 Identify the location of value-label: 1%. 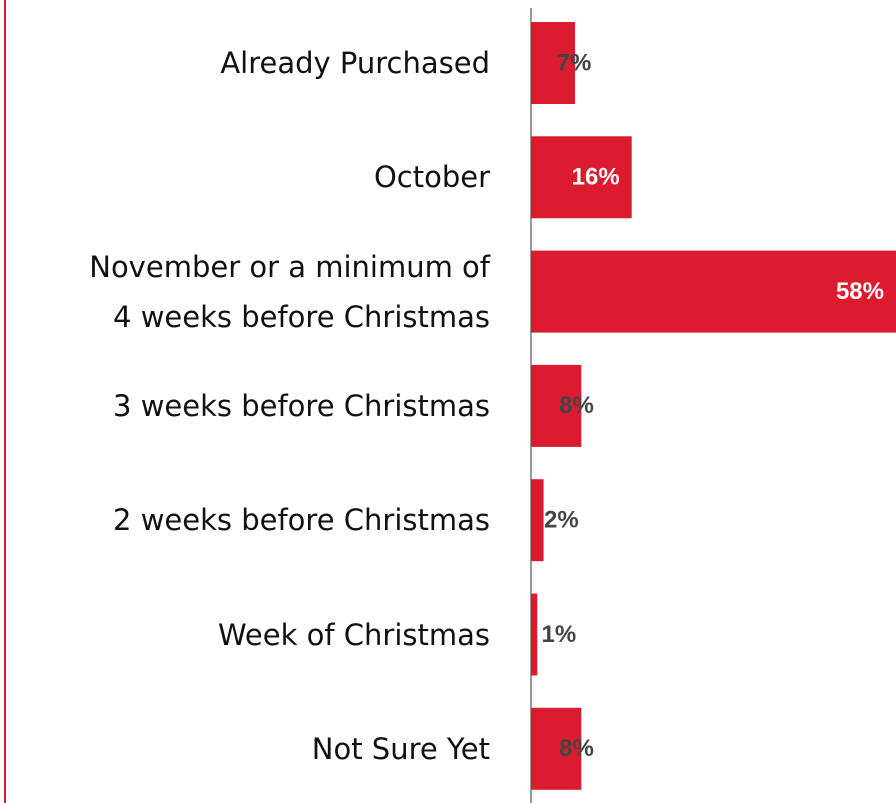
(559, 634).